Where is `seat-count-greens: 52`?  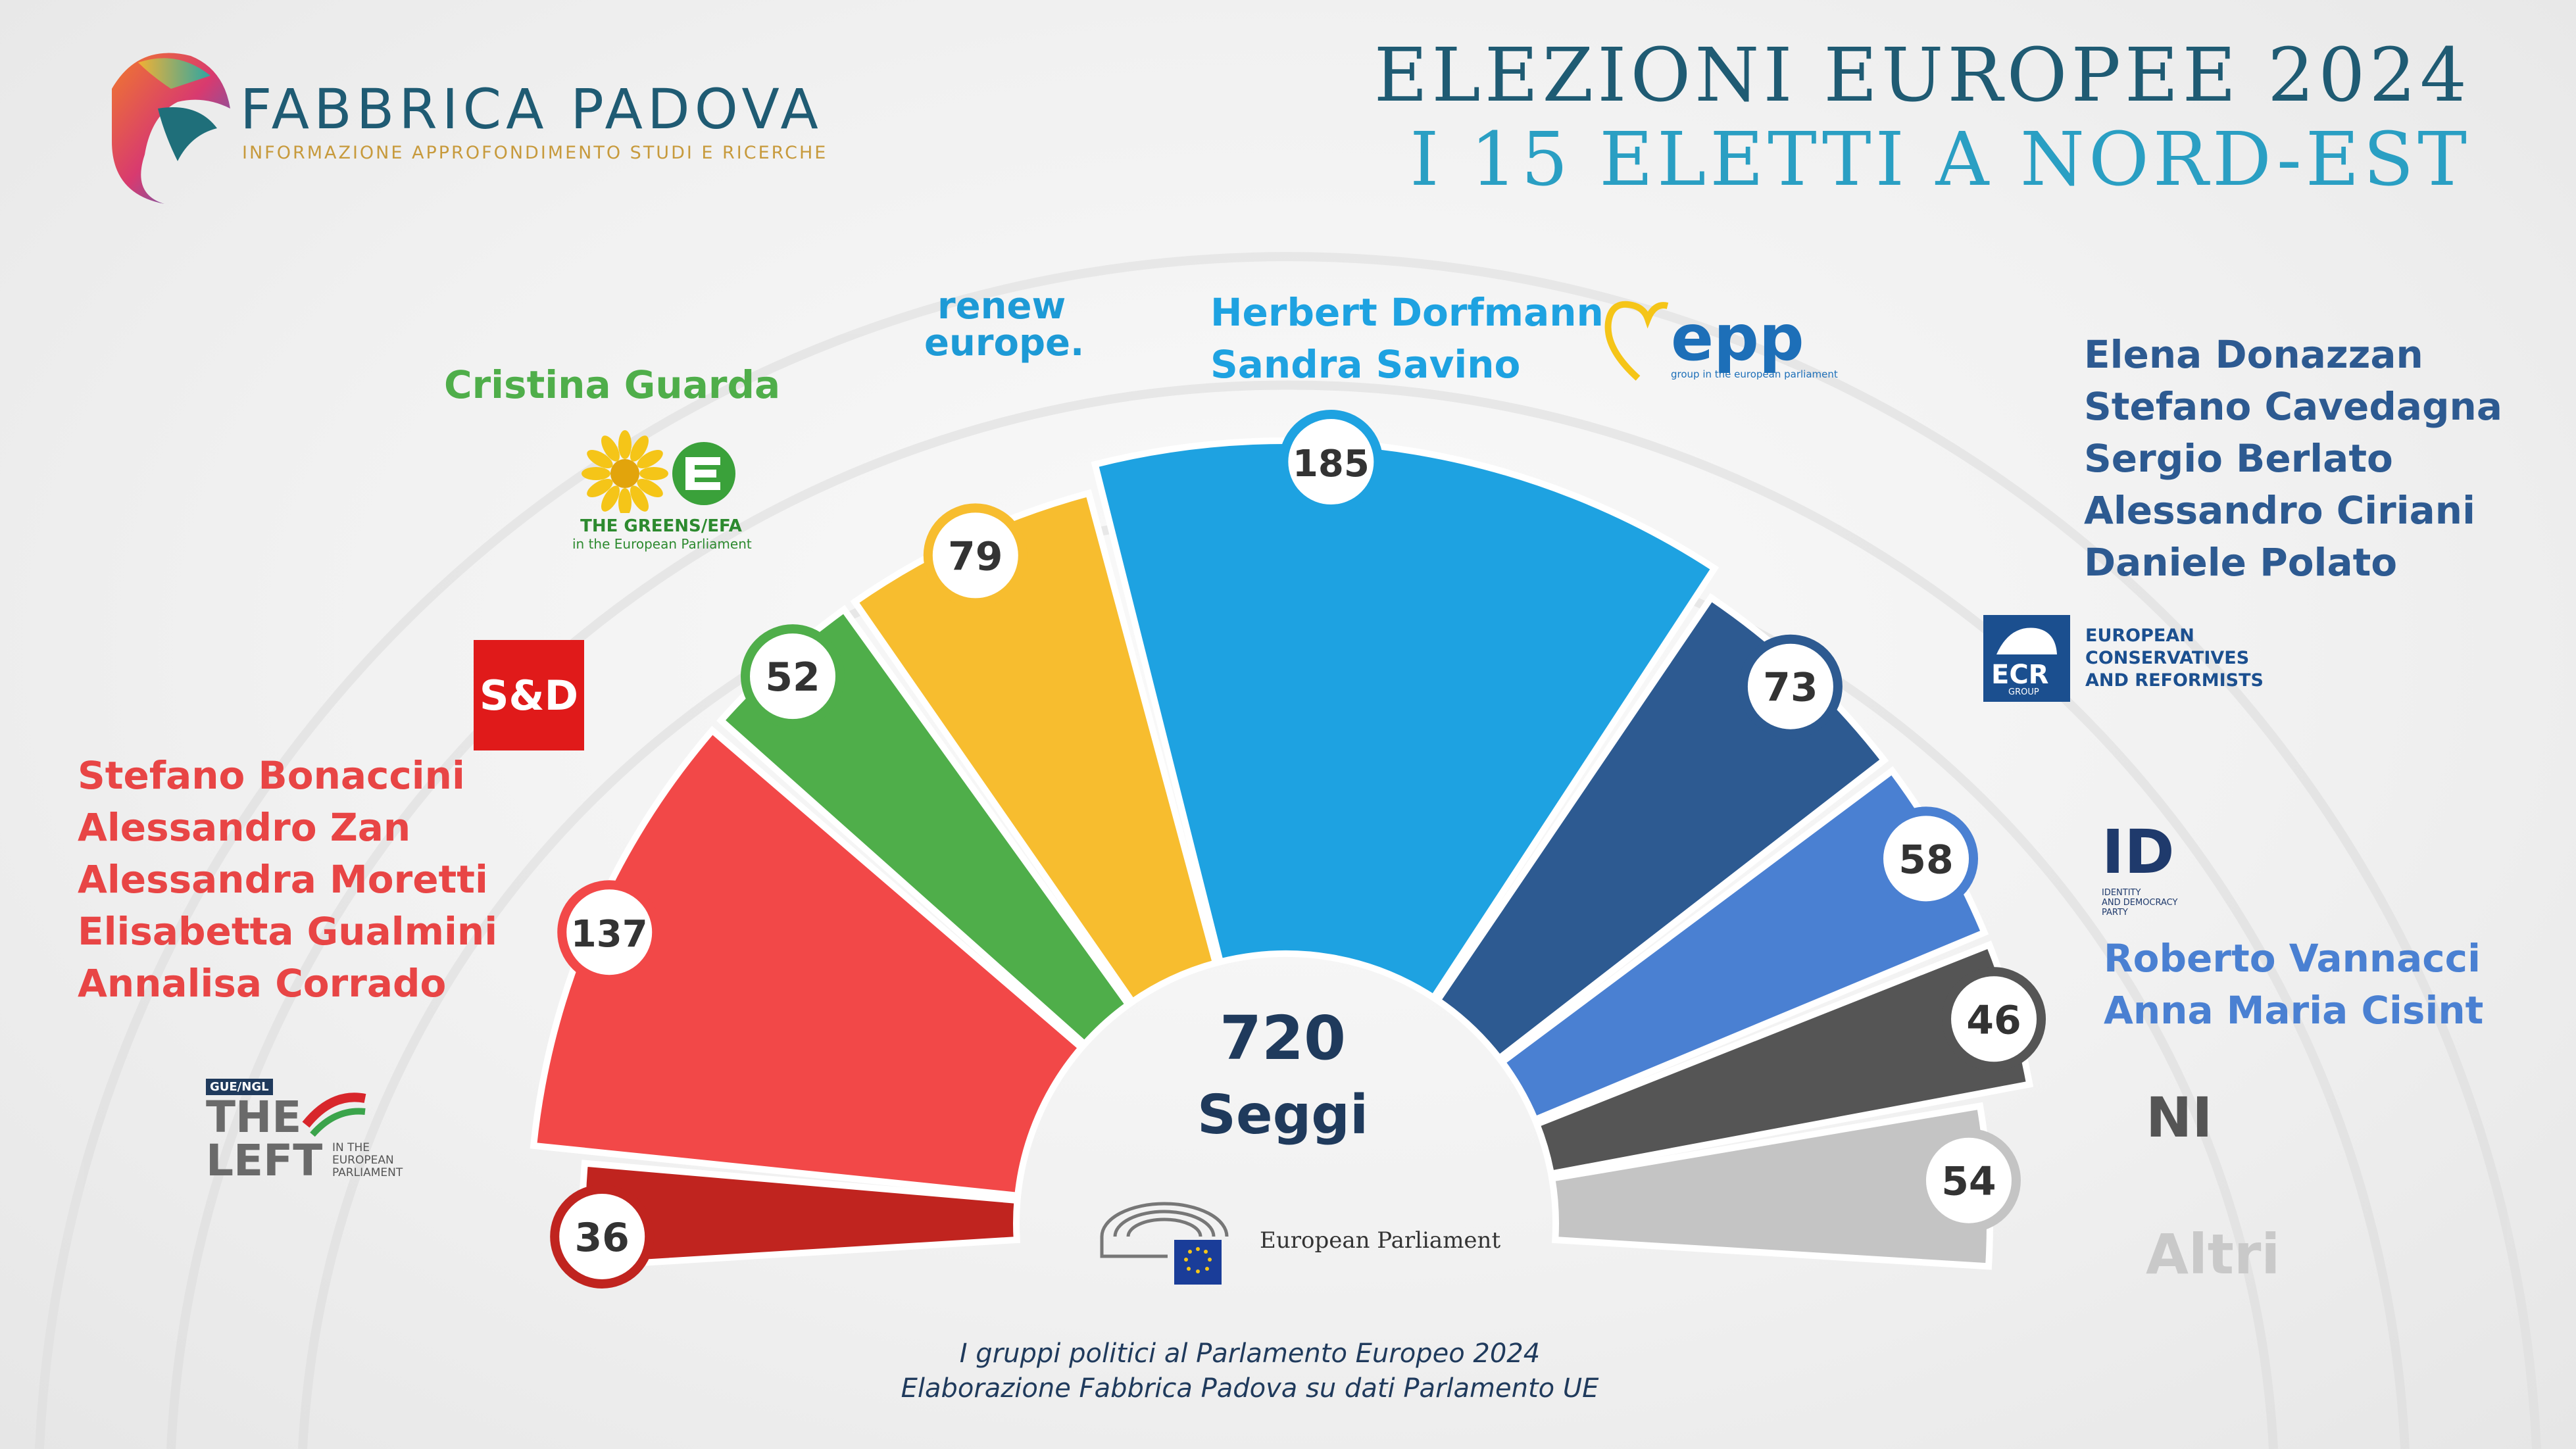 seat-count-greens: 52 is located at coordinates (792, 677).